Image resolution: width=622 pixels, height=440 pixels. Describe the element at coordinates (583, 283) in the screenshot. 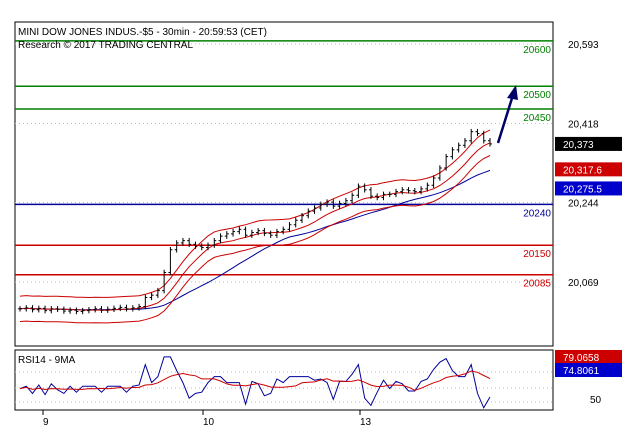

I see `y-tick-label: 20,069` at that location.